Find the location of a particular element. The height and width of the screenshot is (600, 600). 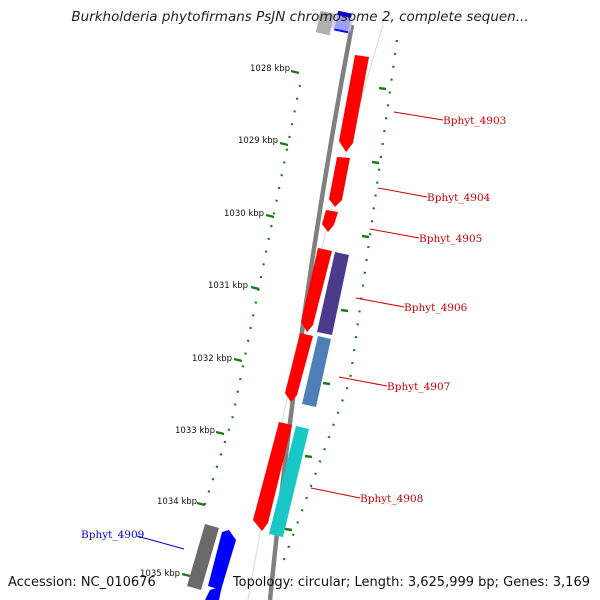

cds-feature-cyan is located at coordinates (289, 481).